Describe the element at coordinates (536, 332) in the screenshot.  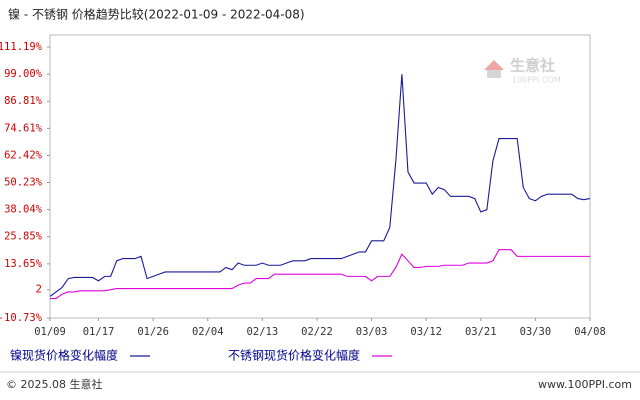
I see `x-tick-label: 03/30` at that location.